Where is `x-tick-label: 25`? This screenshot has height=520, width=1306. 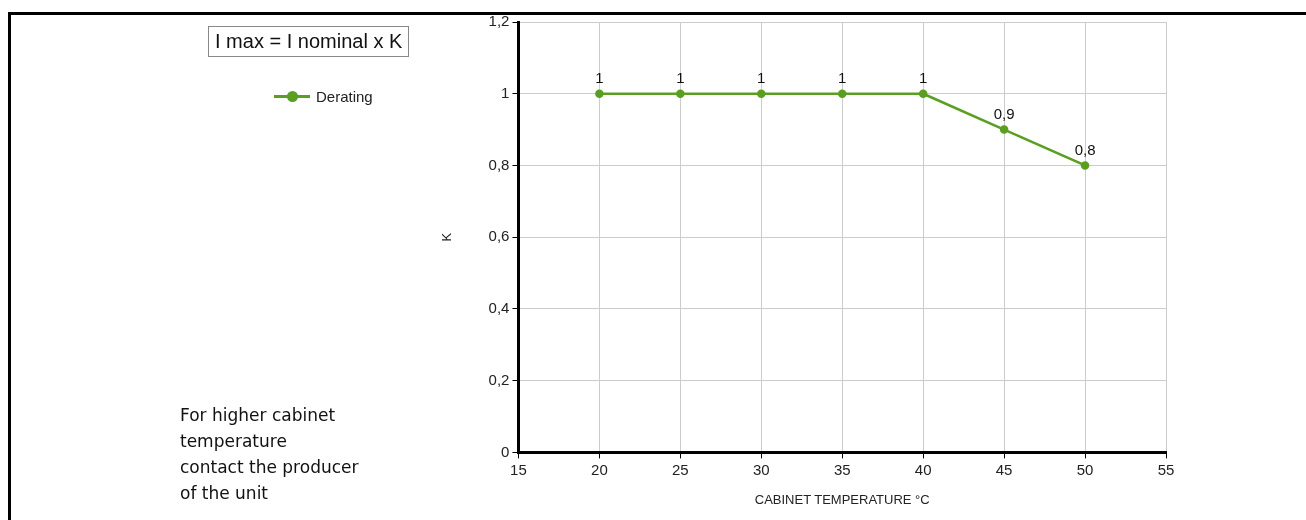 x-tick-label: 25 is located at coordinates (680, 469).